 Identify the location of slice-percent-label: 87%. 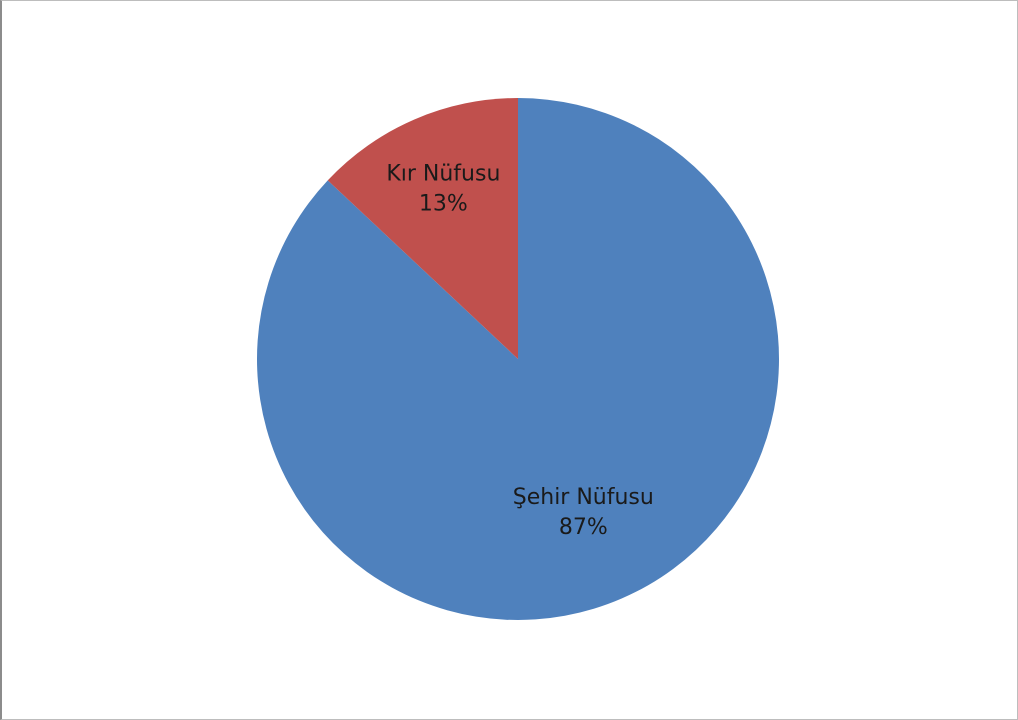
(583, 527).